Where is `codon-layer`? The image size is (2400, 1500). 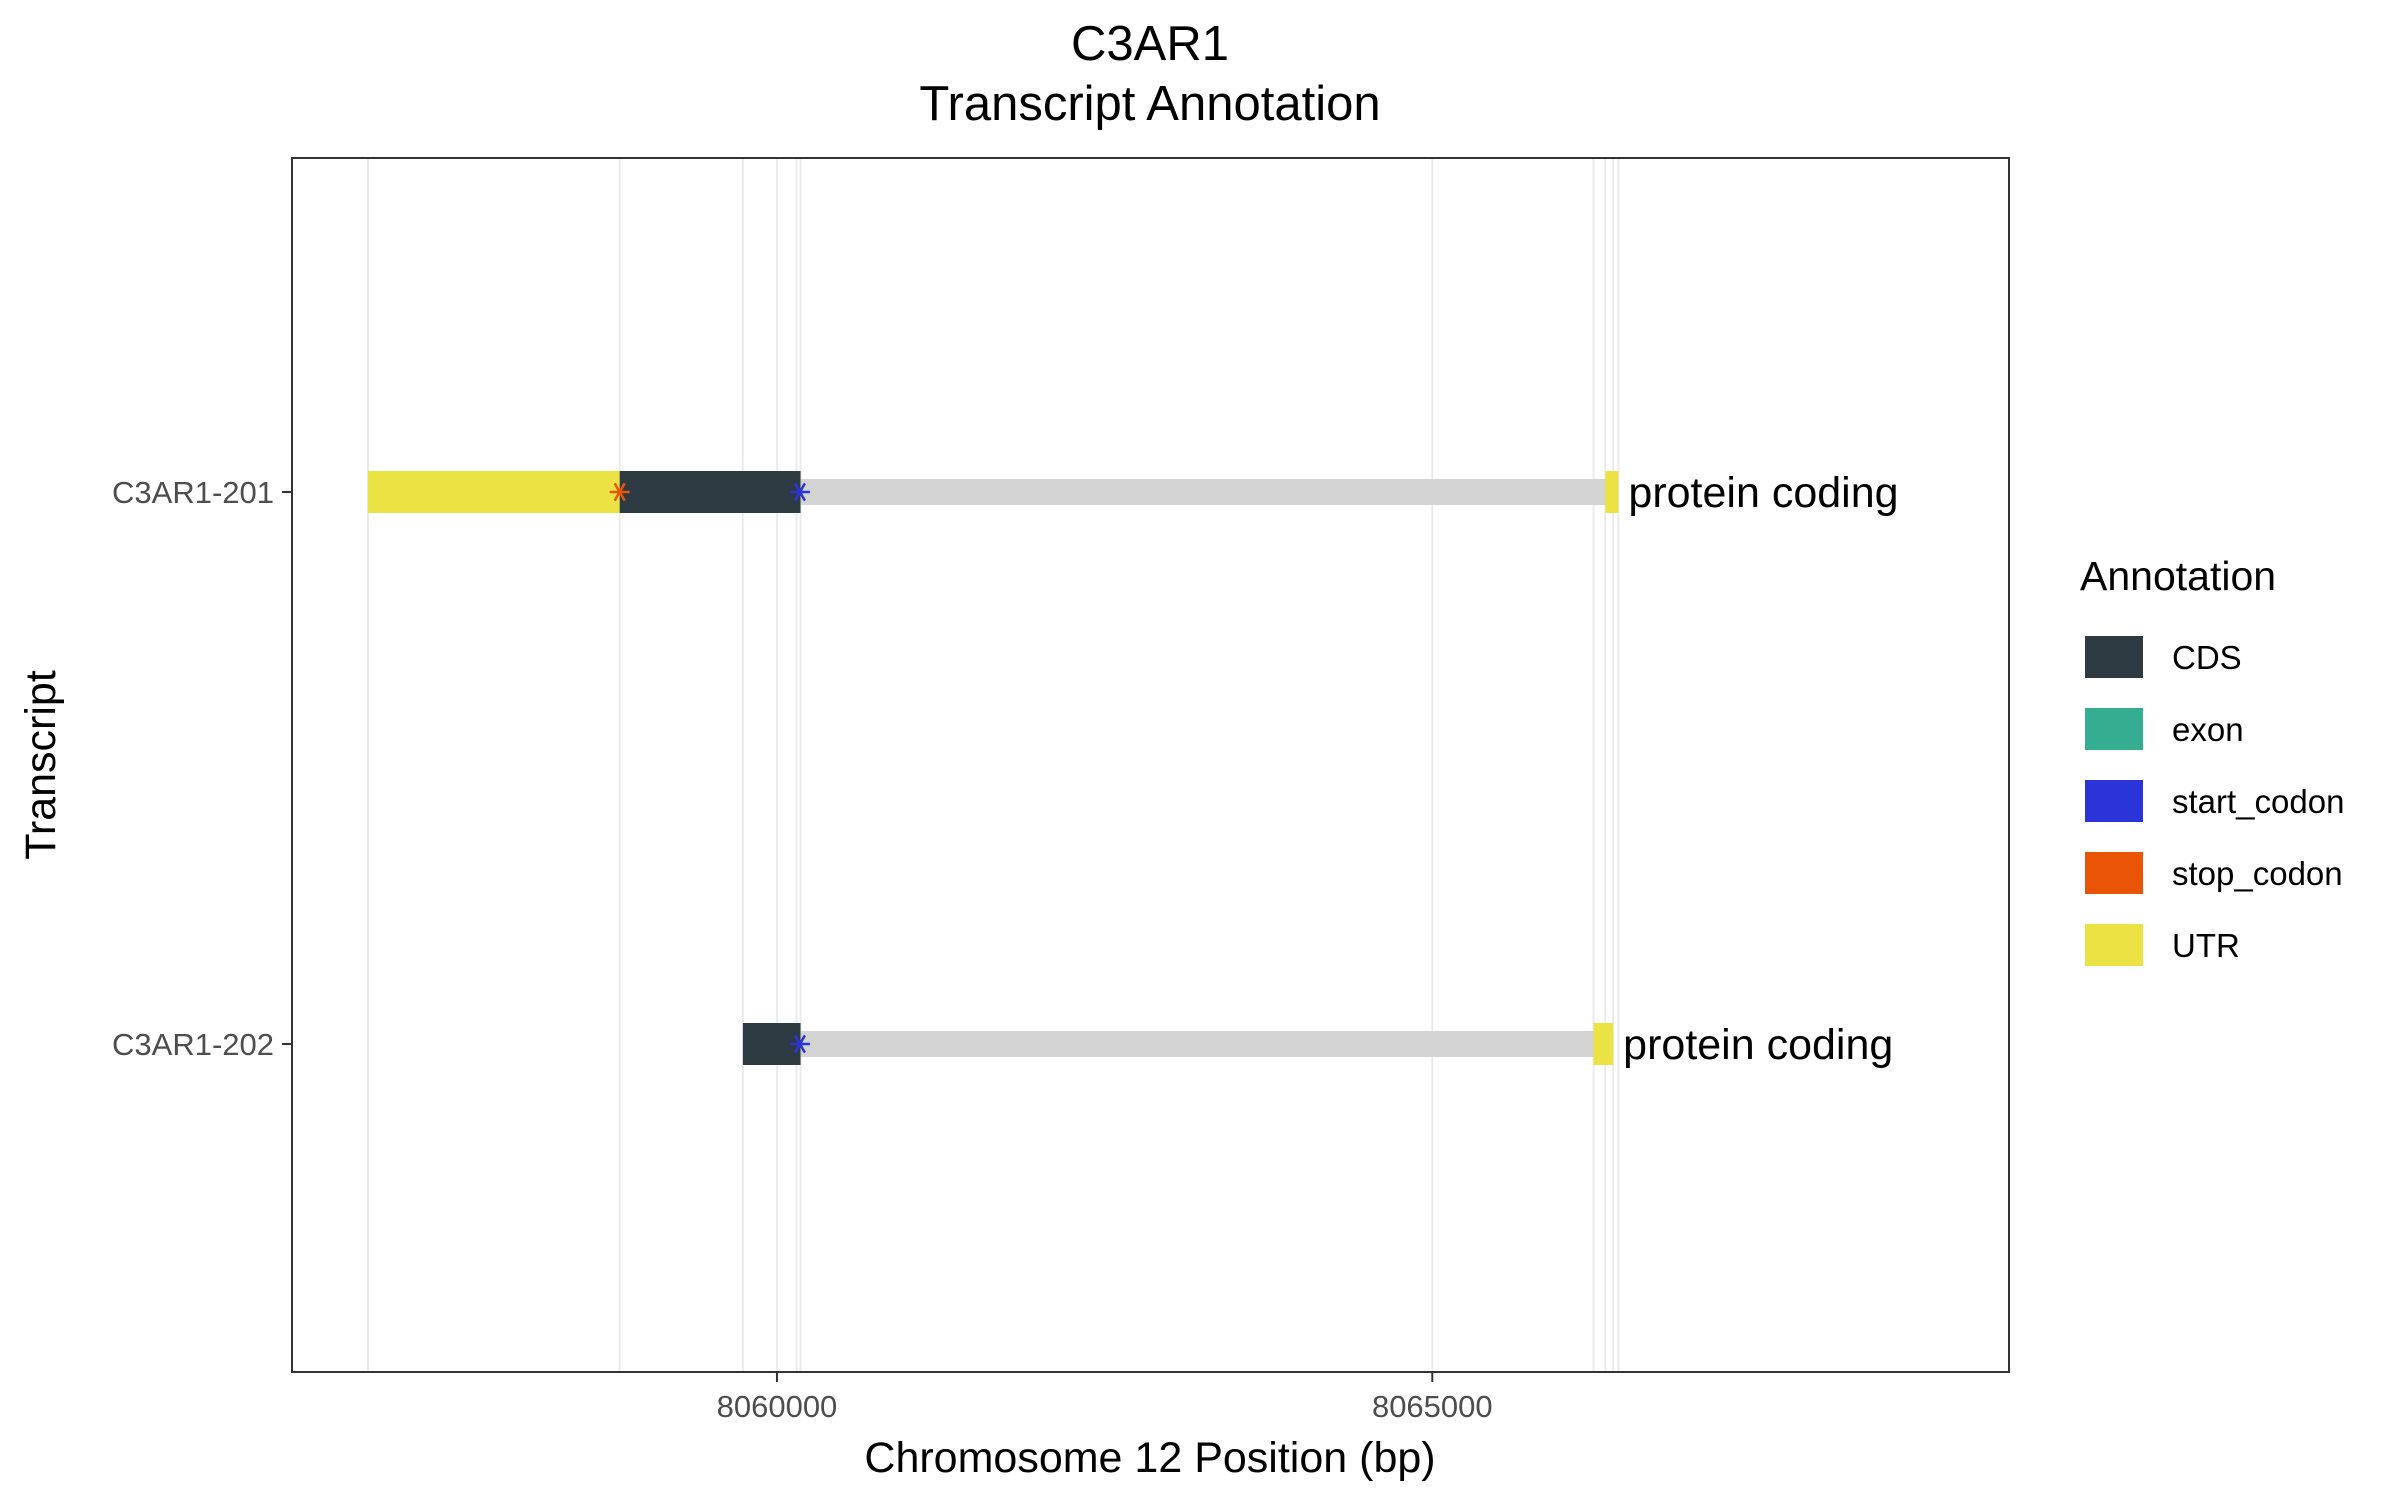
codon-layer is located at coordinates (709, 768).